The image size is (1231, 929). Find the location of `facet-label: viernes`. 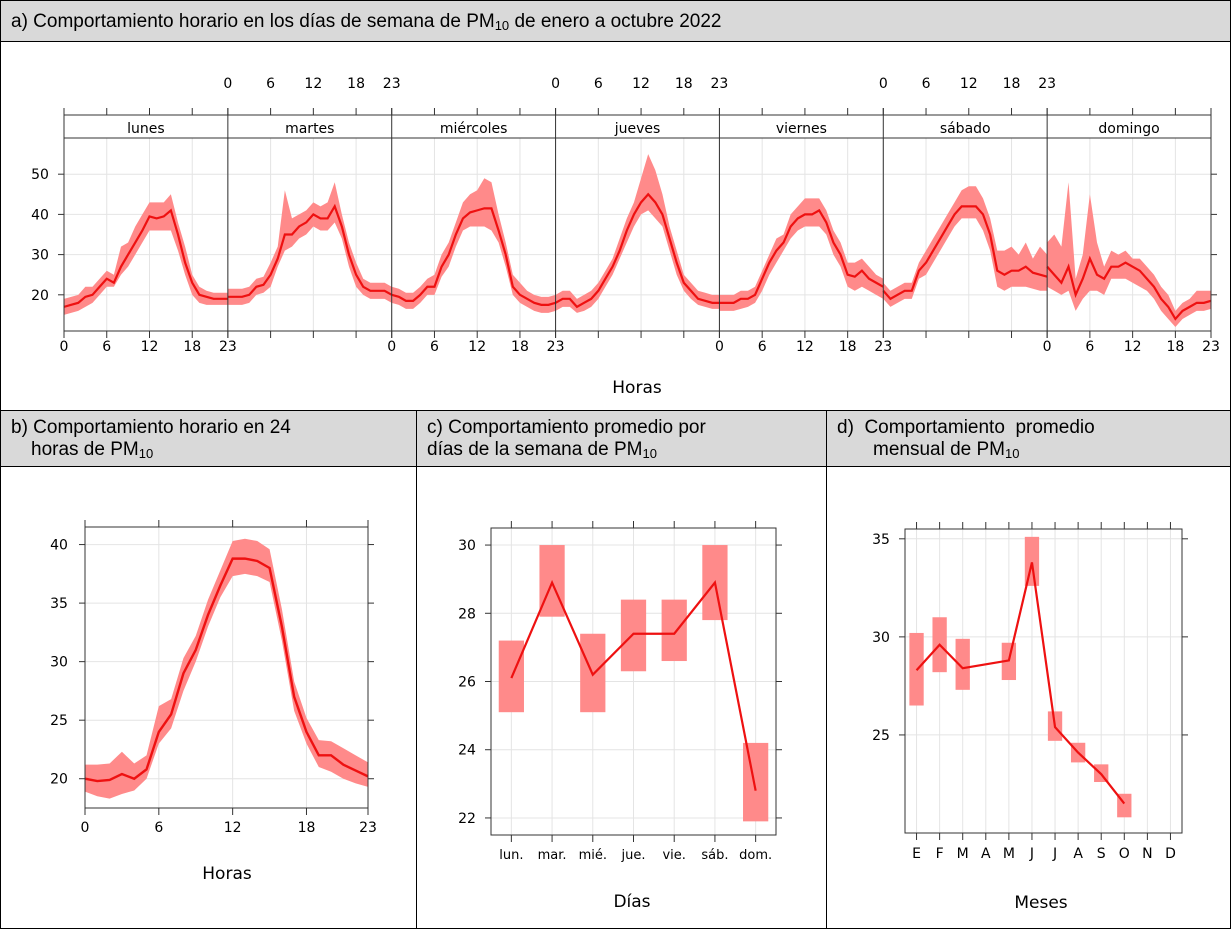

facet-label: viernes is located at coordinates (801, 129).